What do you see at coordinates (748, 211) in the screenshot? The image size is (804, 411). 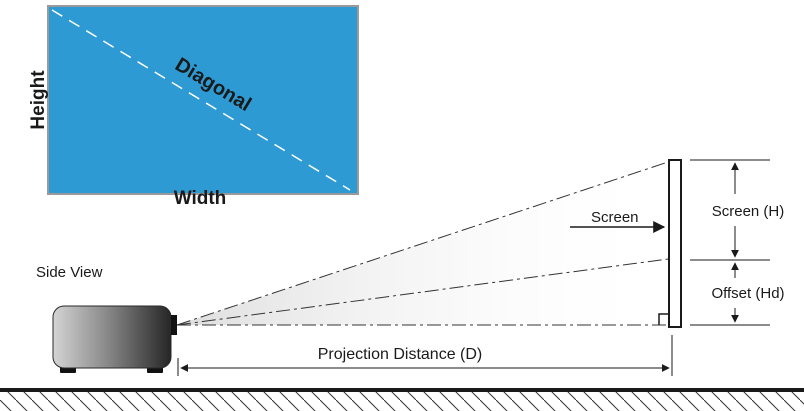 I see `screen-height-label: Screen (H)` at bounding box center [748, 211].